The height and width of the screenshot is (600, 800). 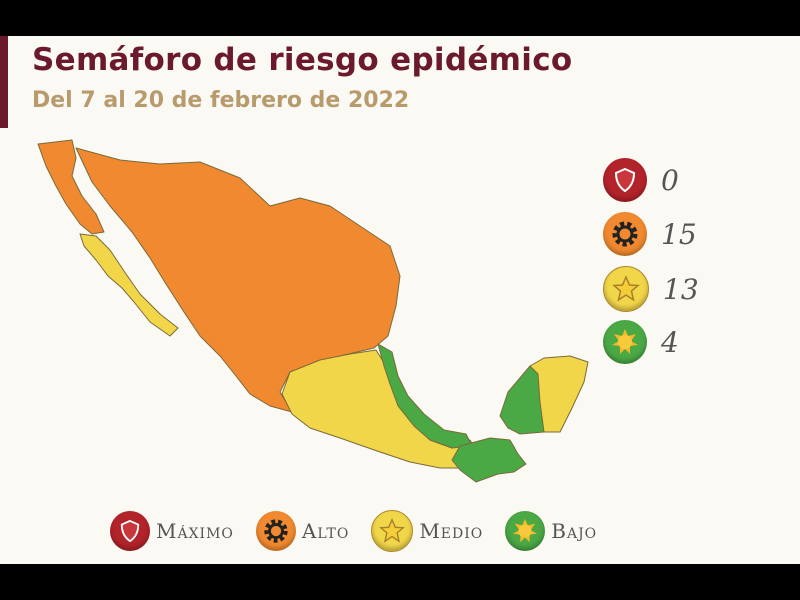 I want to click on region-yucatan-yellow, so click(x=559, y=394).